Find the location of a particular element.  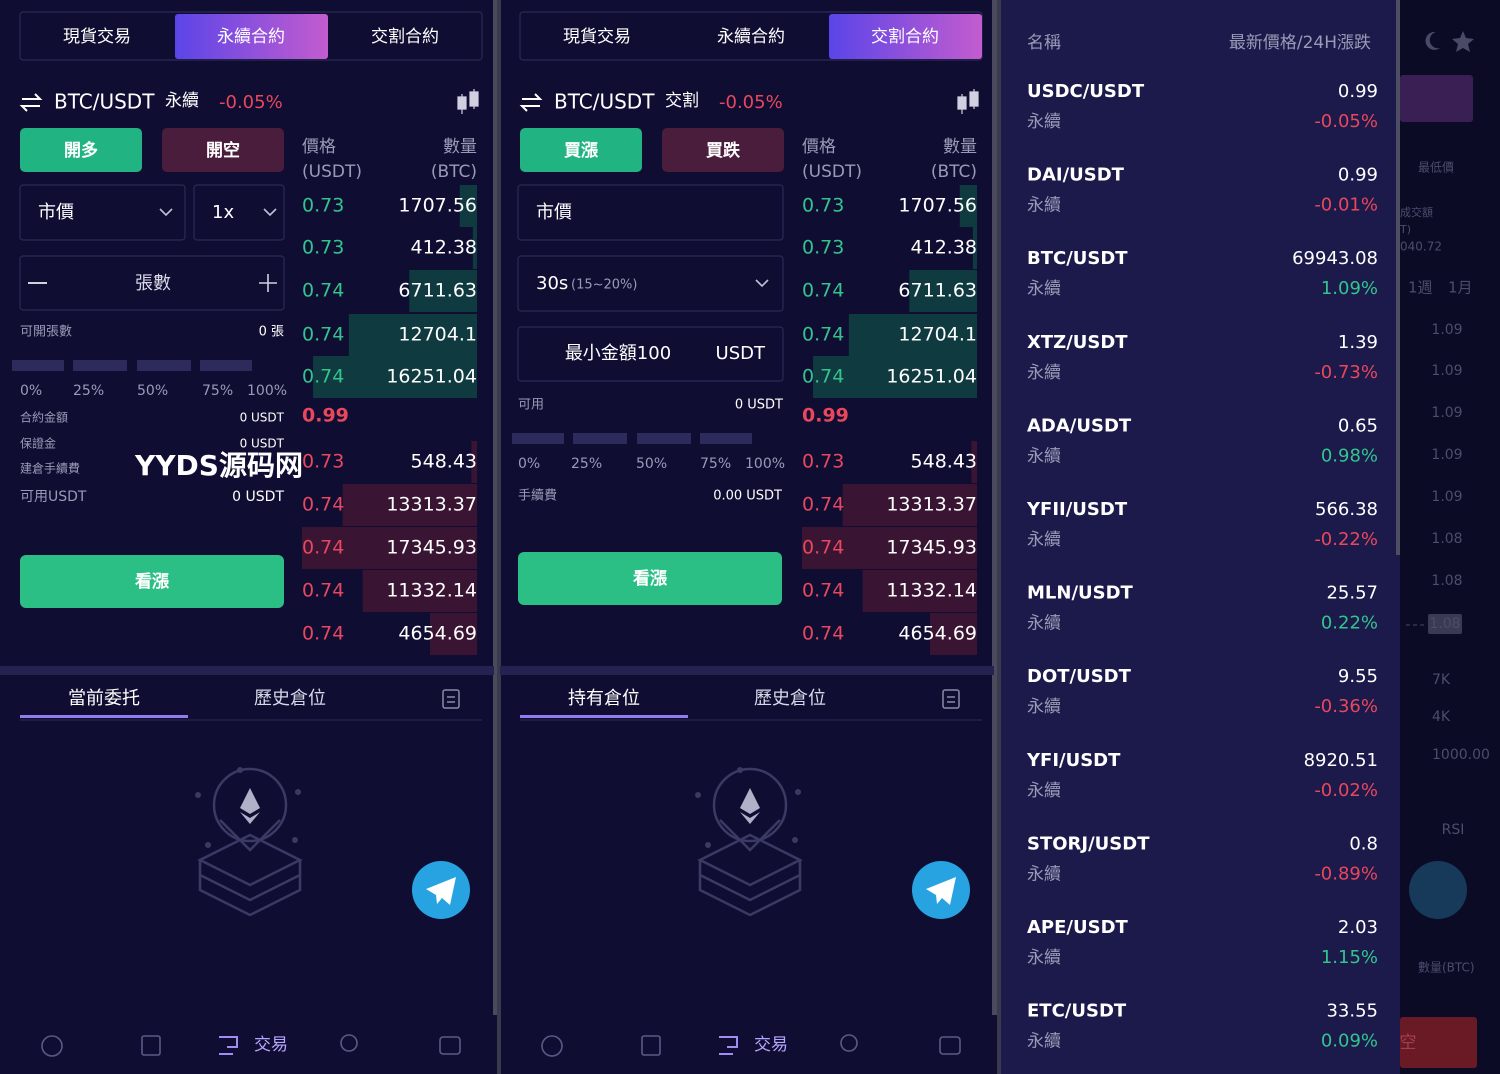

quantity-input: 張數 is located at coordinates (153, 283).